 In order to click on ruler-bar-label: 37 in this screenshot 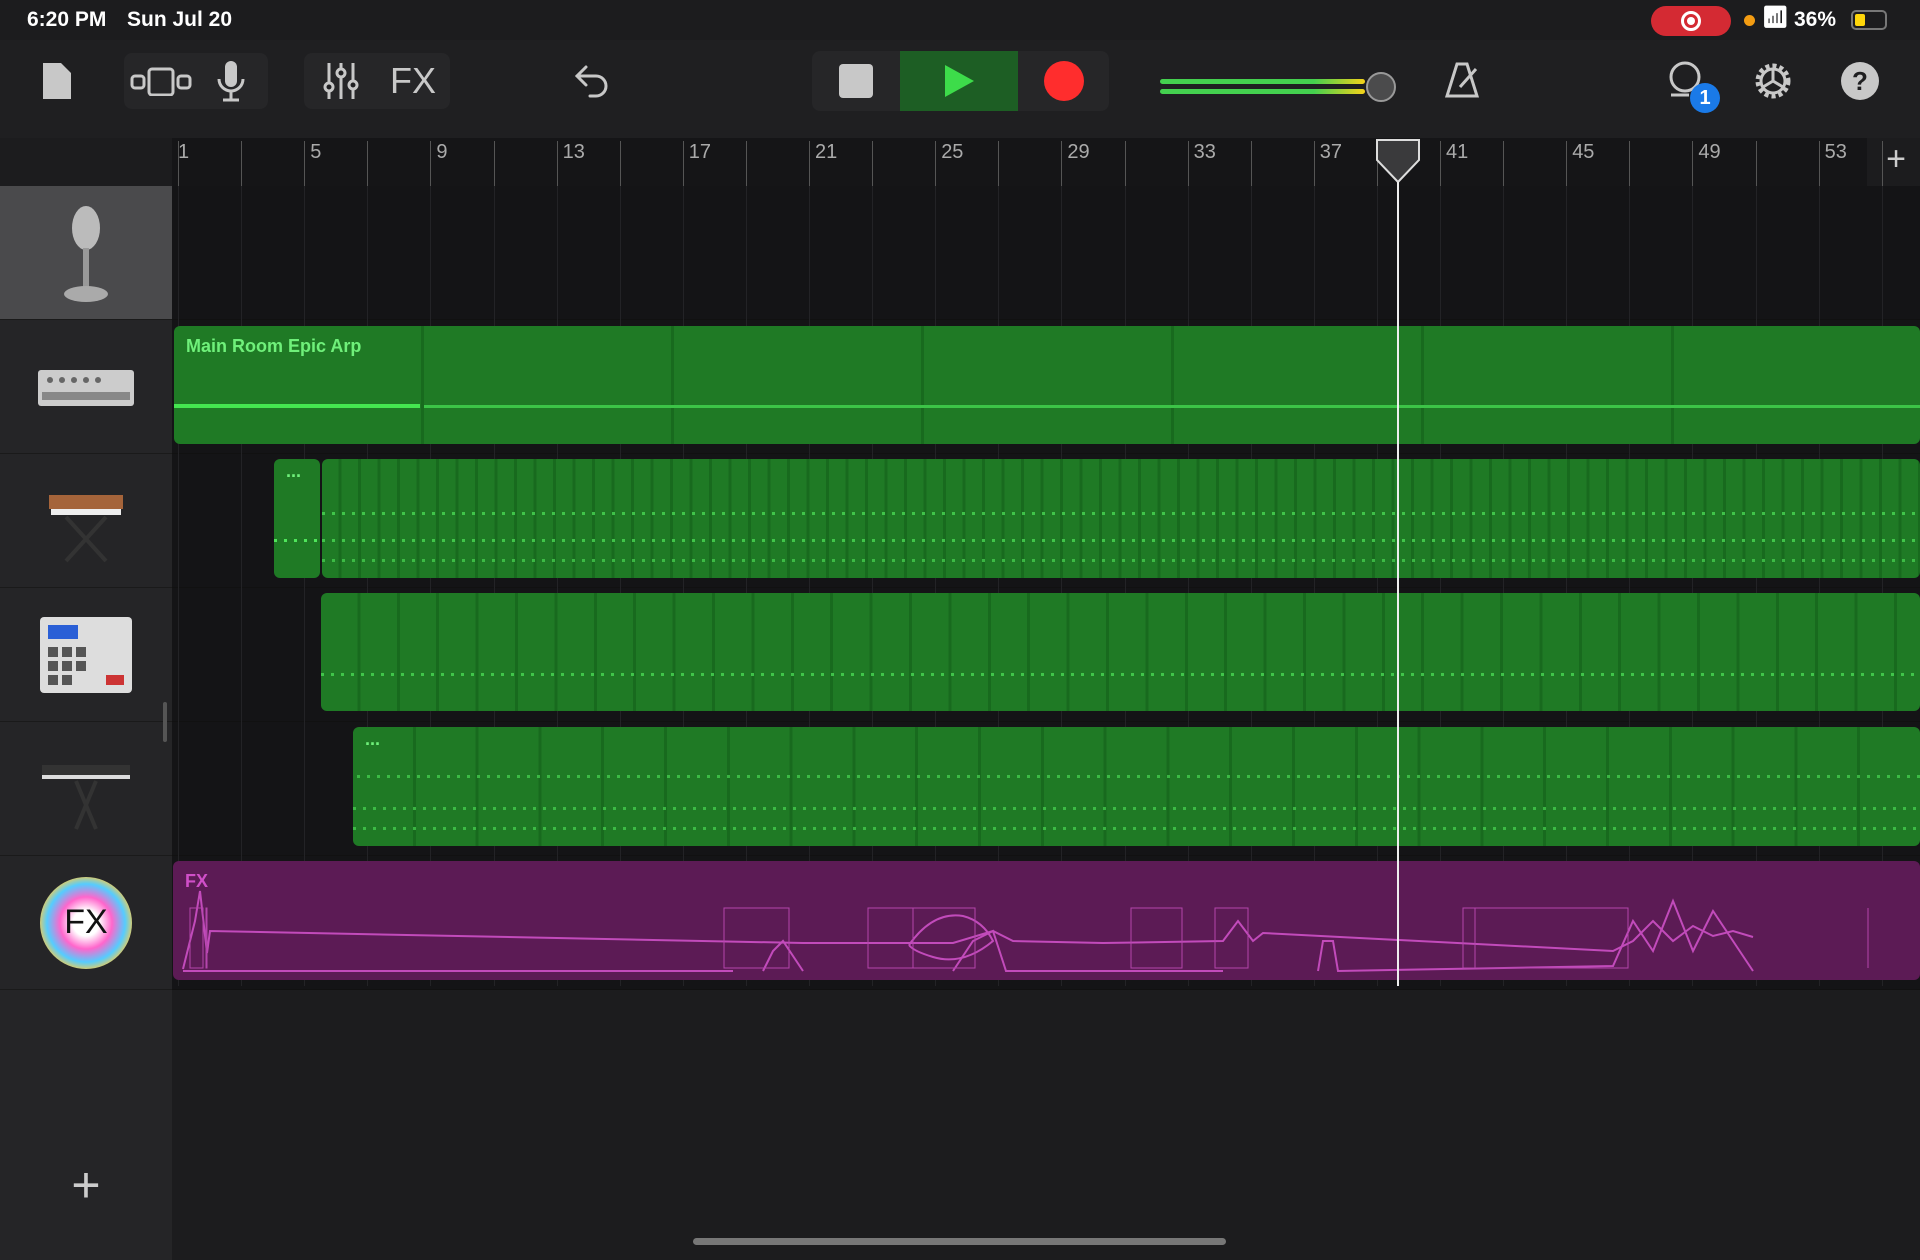, I will do `click(1331, 152)`.